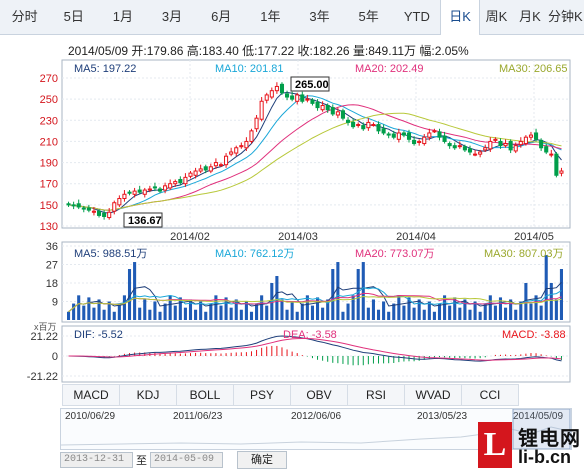  I want to click on tab-minute-k: 分钟K, so click(565, 16).